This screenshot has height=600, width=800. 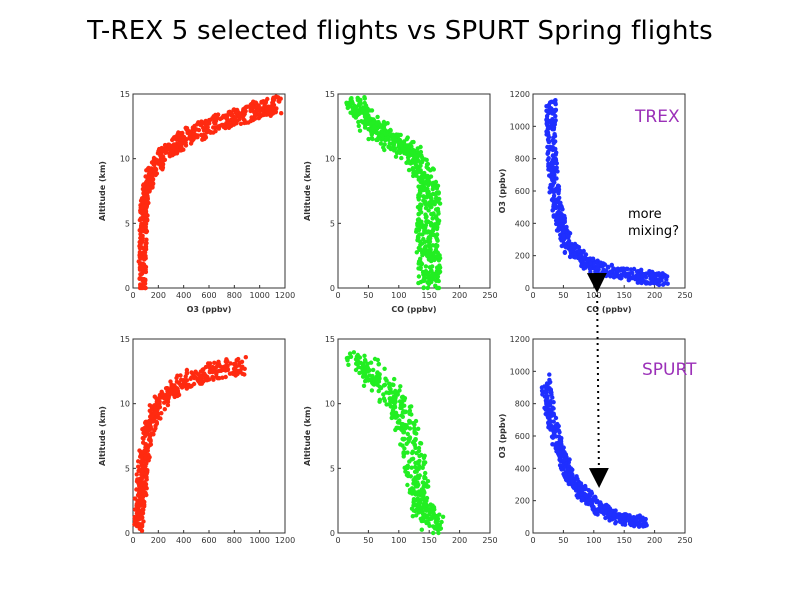 What do you see at coordinates (398, 540) in the screenshot?
I see `x-tick-label: 100` at bounding box center [398, 540].